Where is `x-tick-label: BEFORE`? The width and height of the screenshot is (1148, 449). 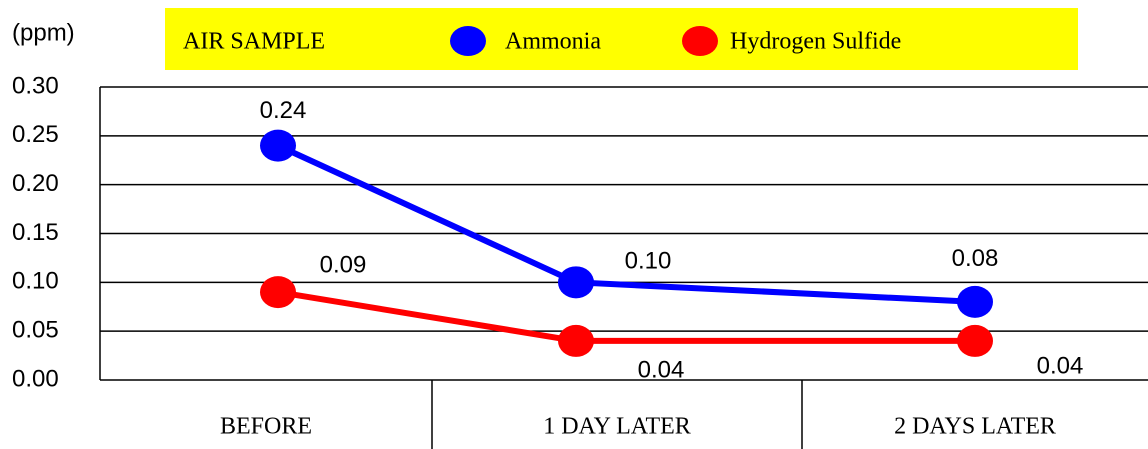 x-tick-label: BEFORE is located at coordinates (266, 427).